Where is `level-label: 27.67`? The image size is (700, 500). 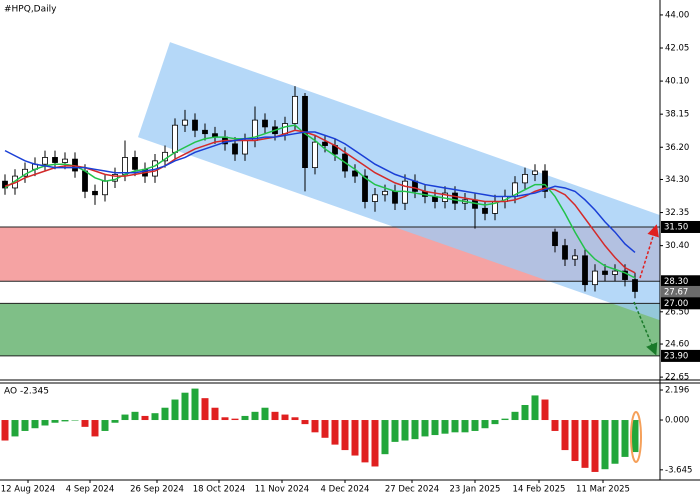
level-label: 27.67 is located at coordinates (676, 292).